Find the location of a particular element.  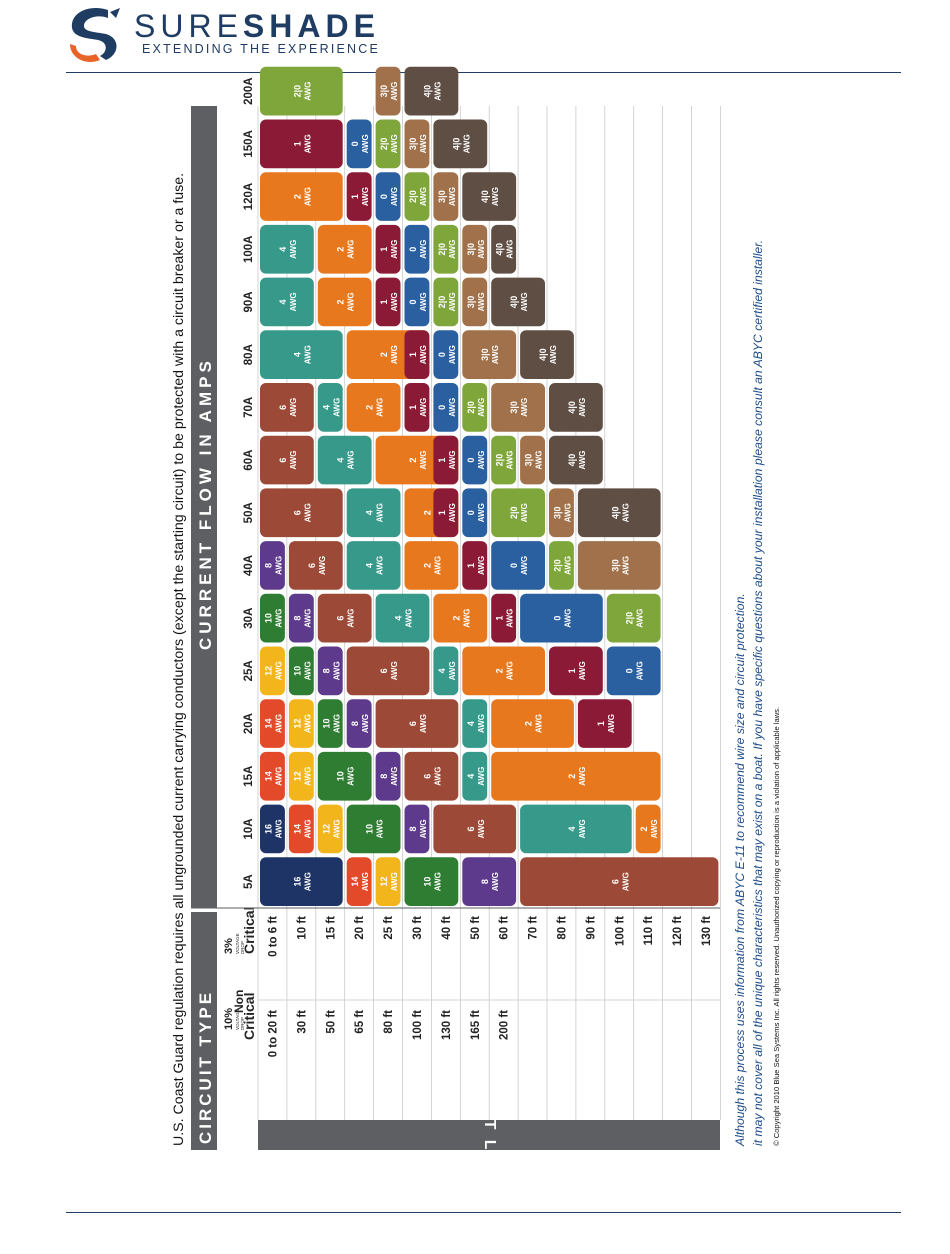

svg-text: VOLTAGE is located at coordinates (237, 1019).